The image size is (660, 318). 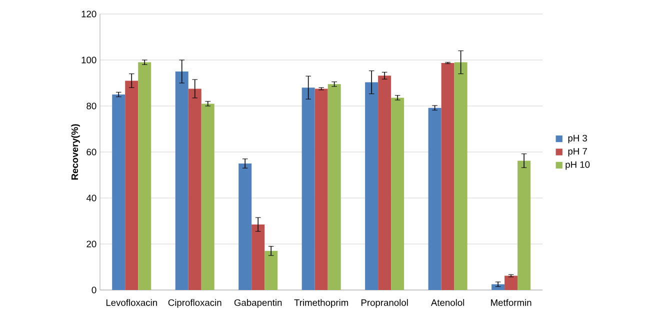 What do you see at coordinates (91, 244) in the screenshot?
I see `y-tick-label: 20` at bounding box center [91, 244].